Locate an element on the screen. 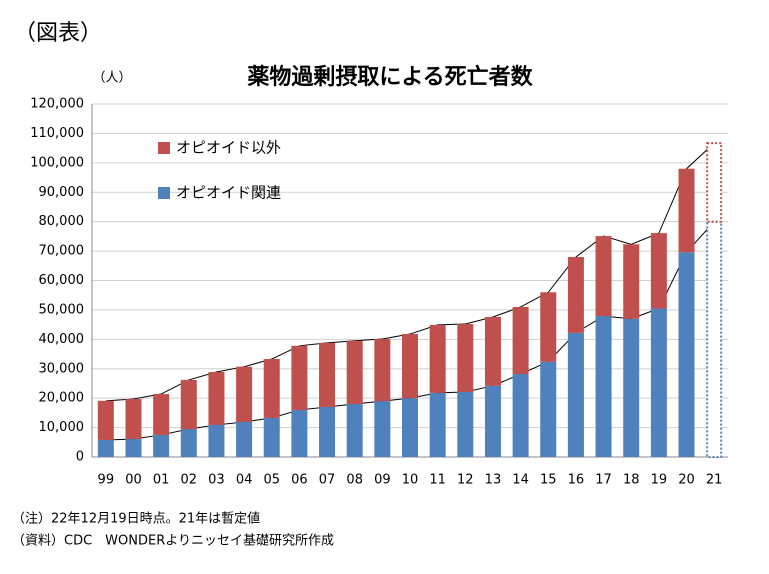 Image resolution: width=769 pixels, height=574 pixels. x-tick-label: 05 is located at coordinates (271, 480).